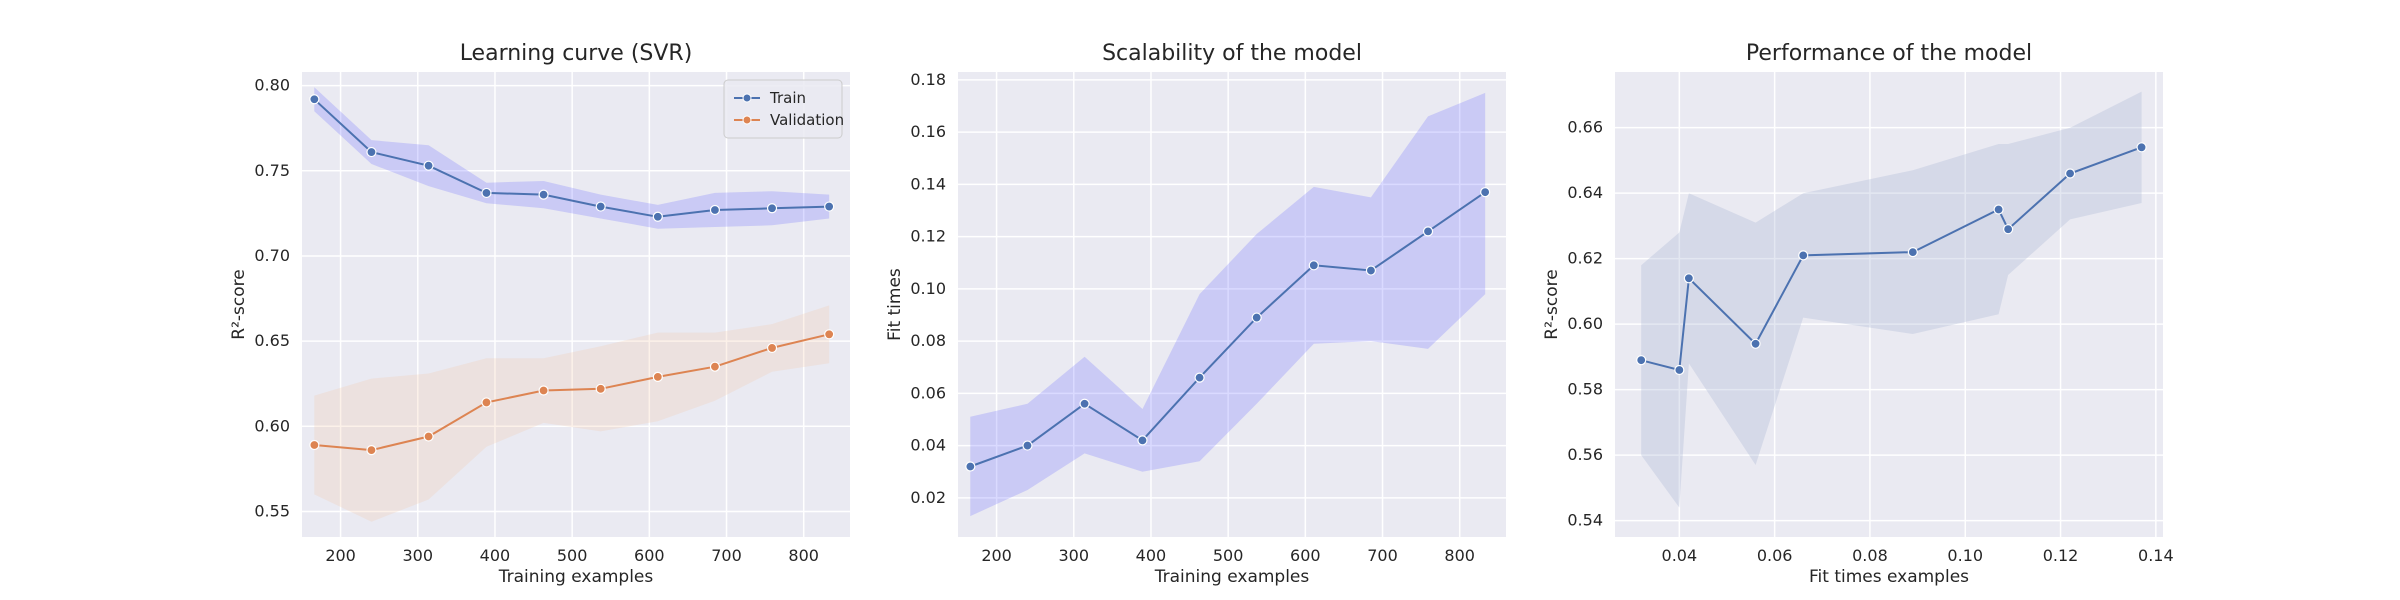 The image size is (2400, 600). I want to click on legend-box, so click(783, 109).